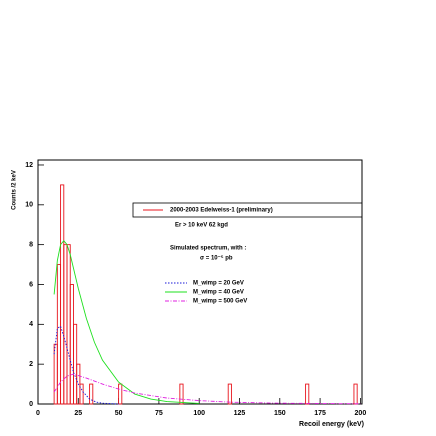  Describe the element at coordinates (31, 324) in the screenshot. I see `y-tick-label: 4` at that location.